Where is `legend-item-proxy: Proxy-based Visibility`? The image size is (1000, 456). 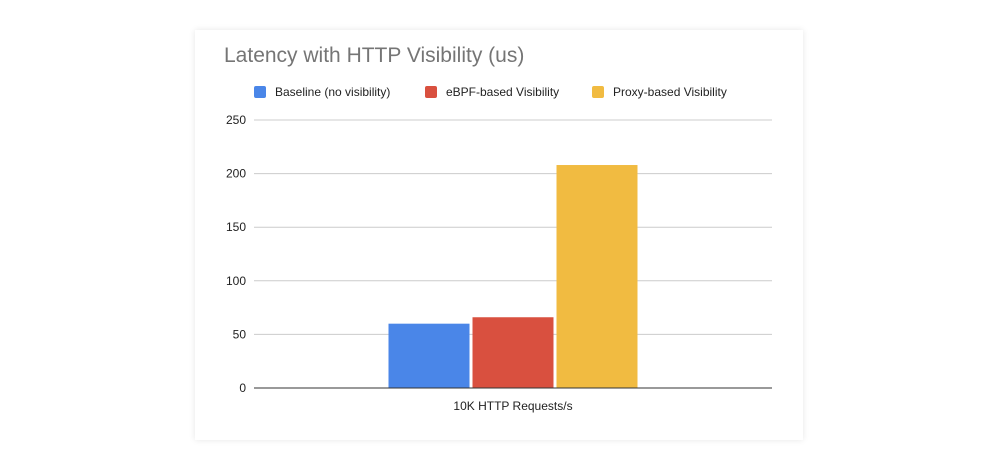 legend-item-proxy: Proxy-based Visibility is located at coordinates (659, 92).